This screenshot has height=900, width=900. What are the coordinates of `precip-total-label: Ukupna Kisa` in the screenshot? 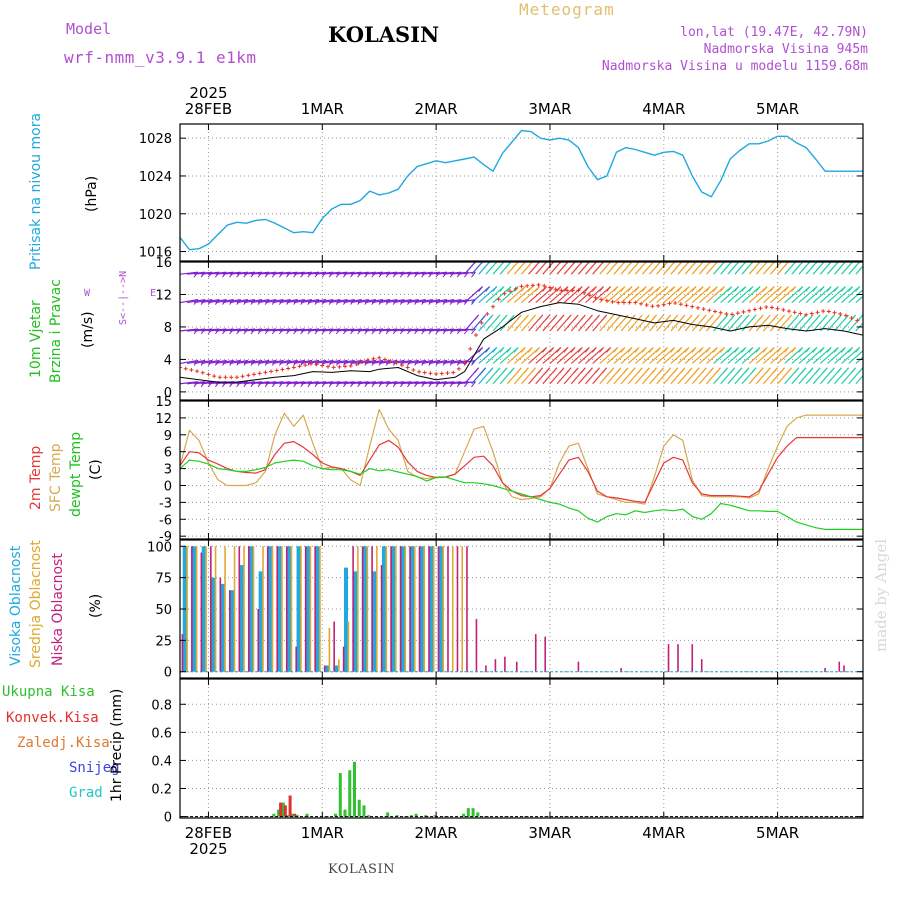 It's located at (48, 692).